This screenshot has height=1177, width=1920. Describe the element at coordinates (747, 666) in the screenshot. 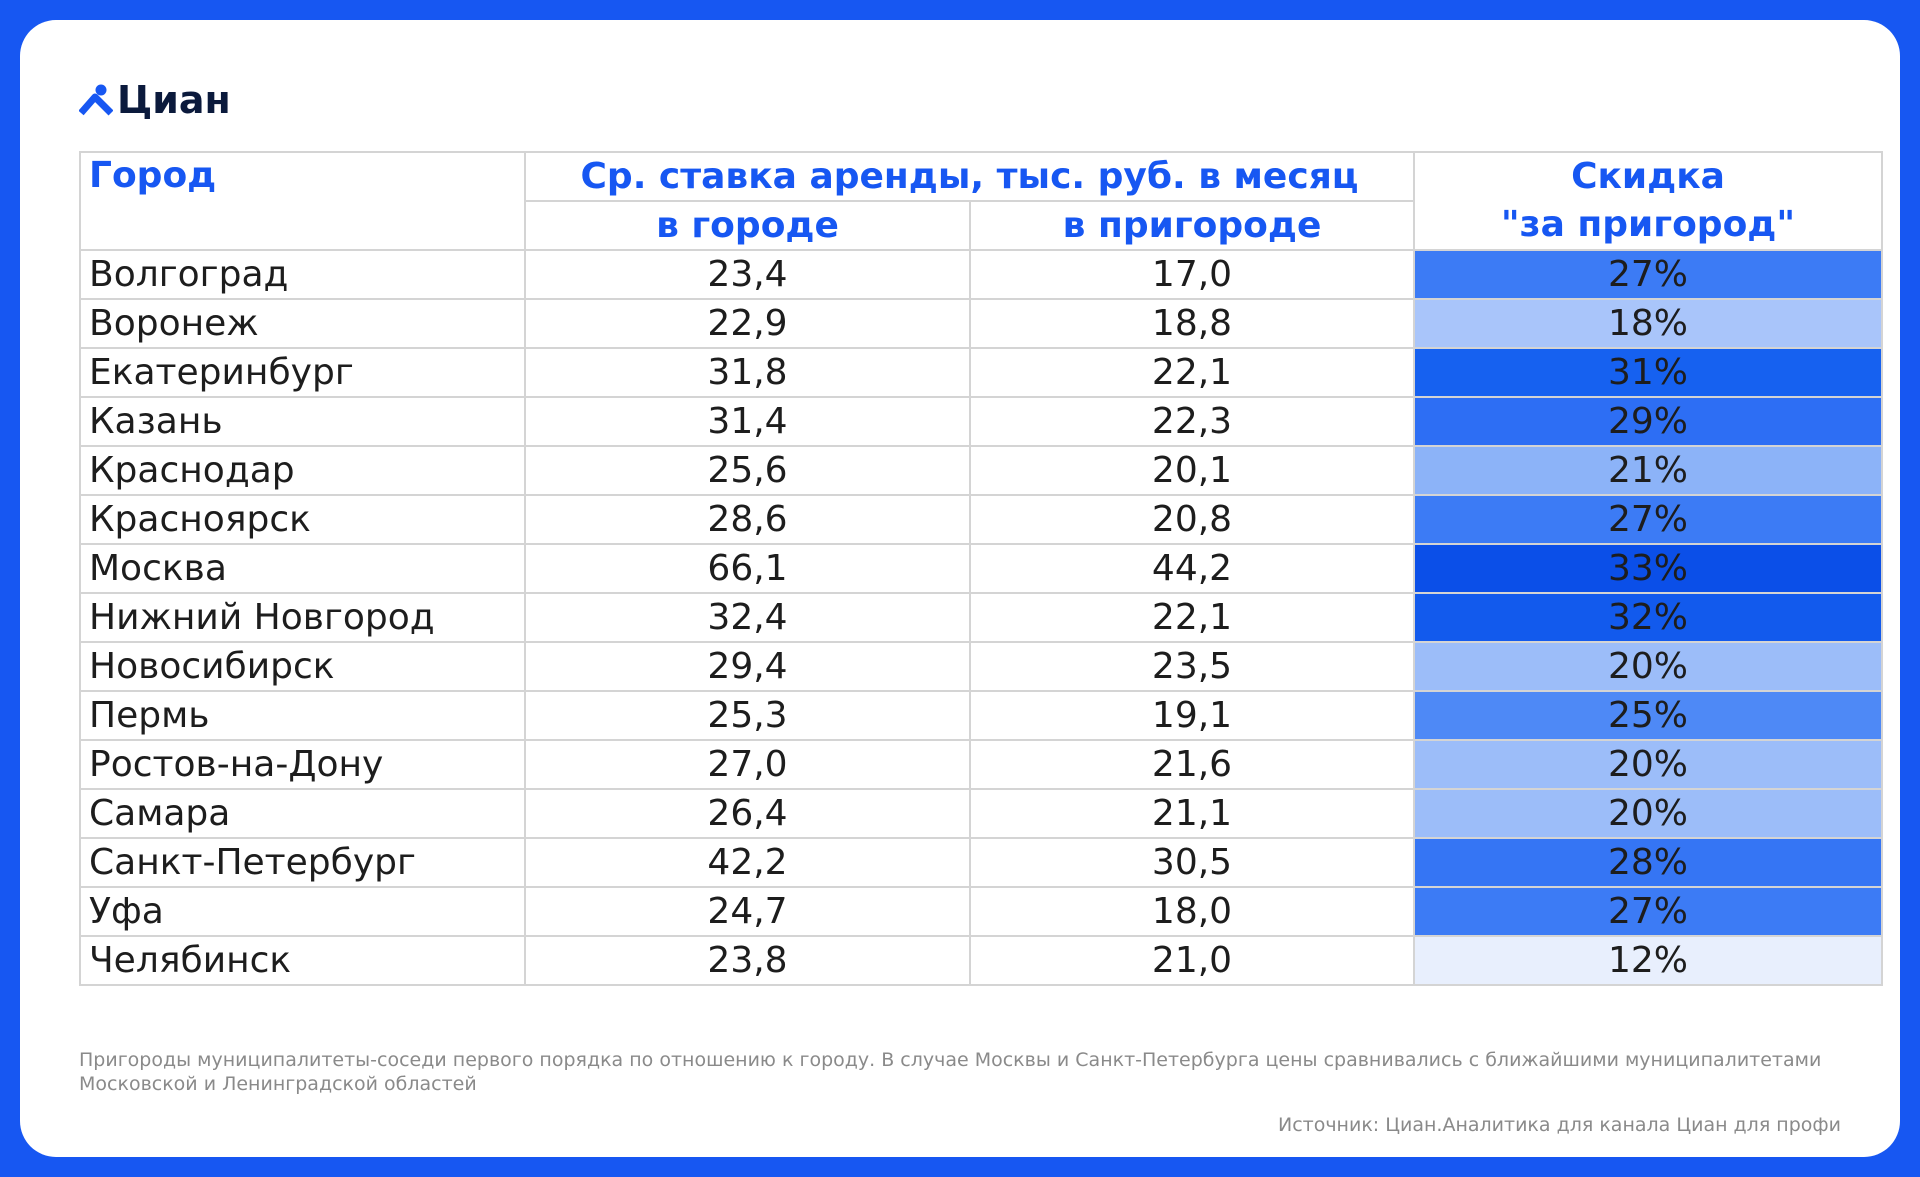

I see `rate-cell: 29,4` at that location.